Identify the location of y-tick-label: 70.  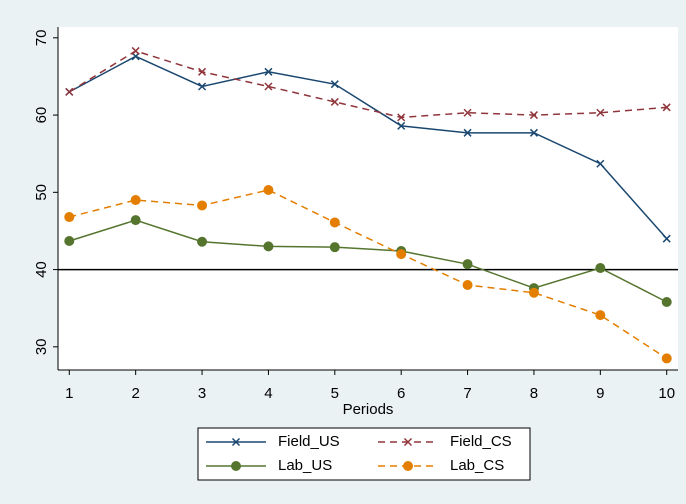
(41, 37).